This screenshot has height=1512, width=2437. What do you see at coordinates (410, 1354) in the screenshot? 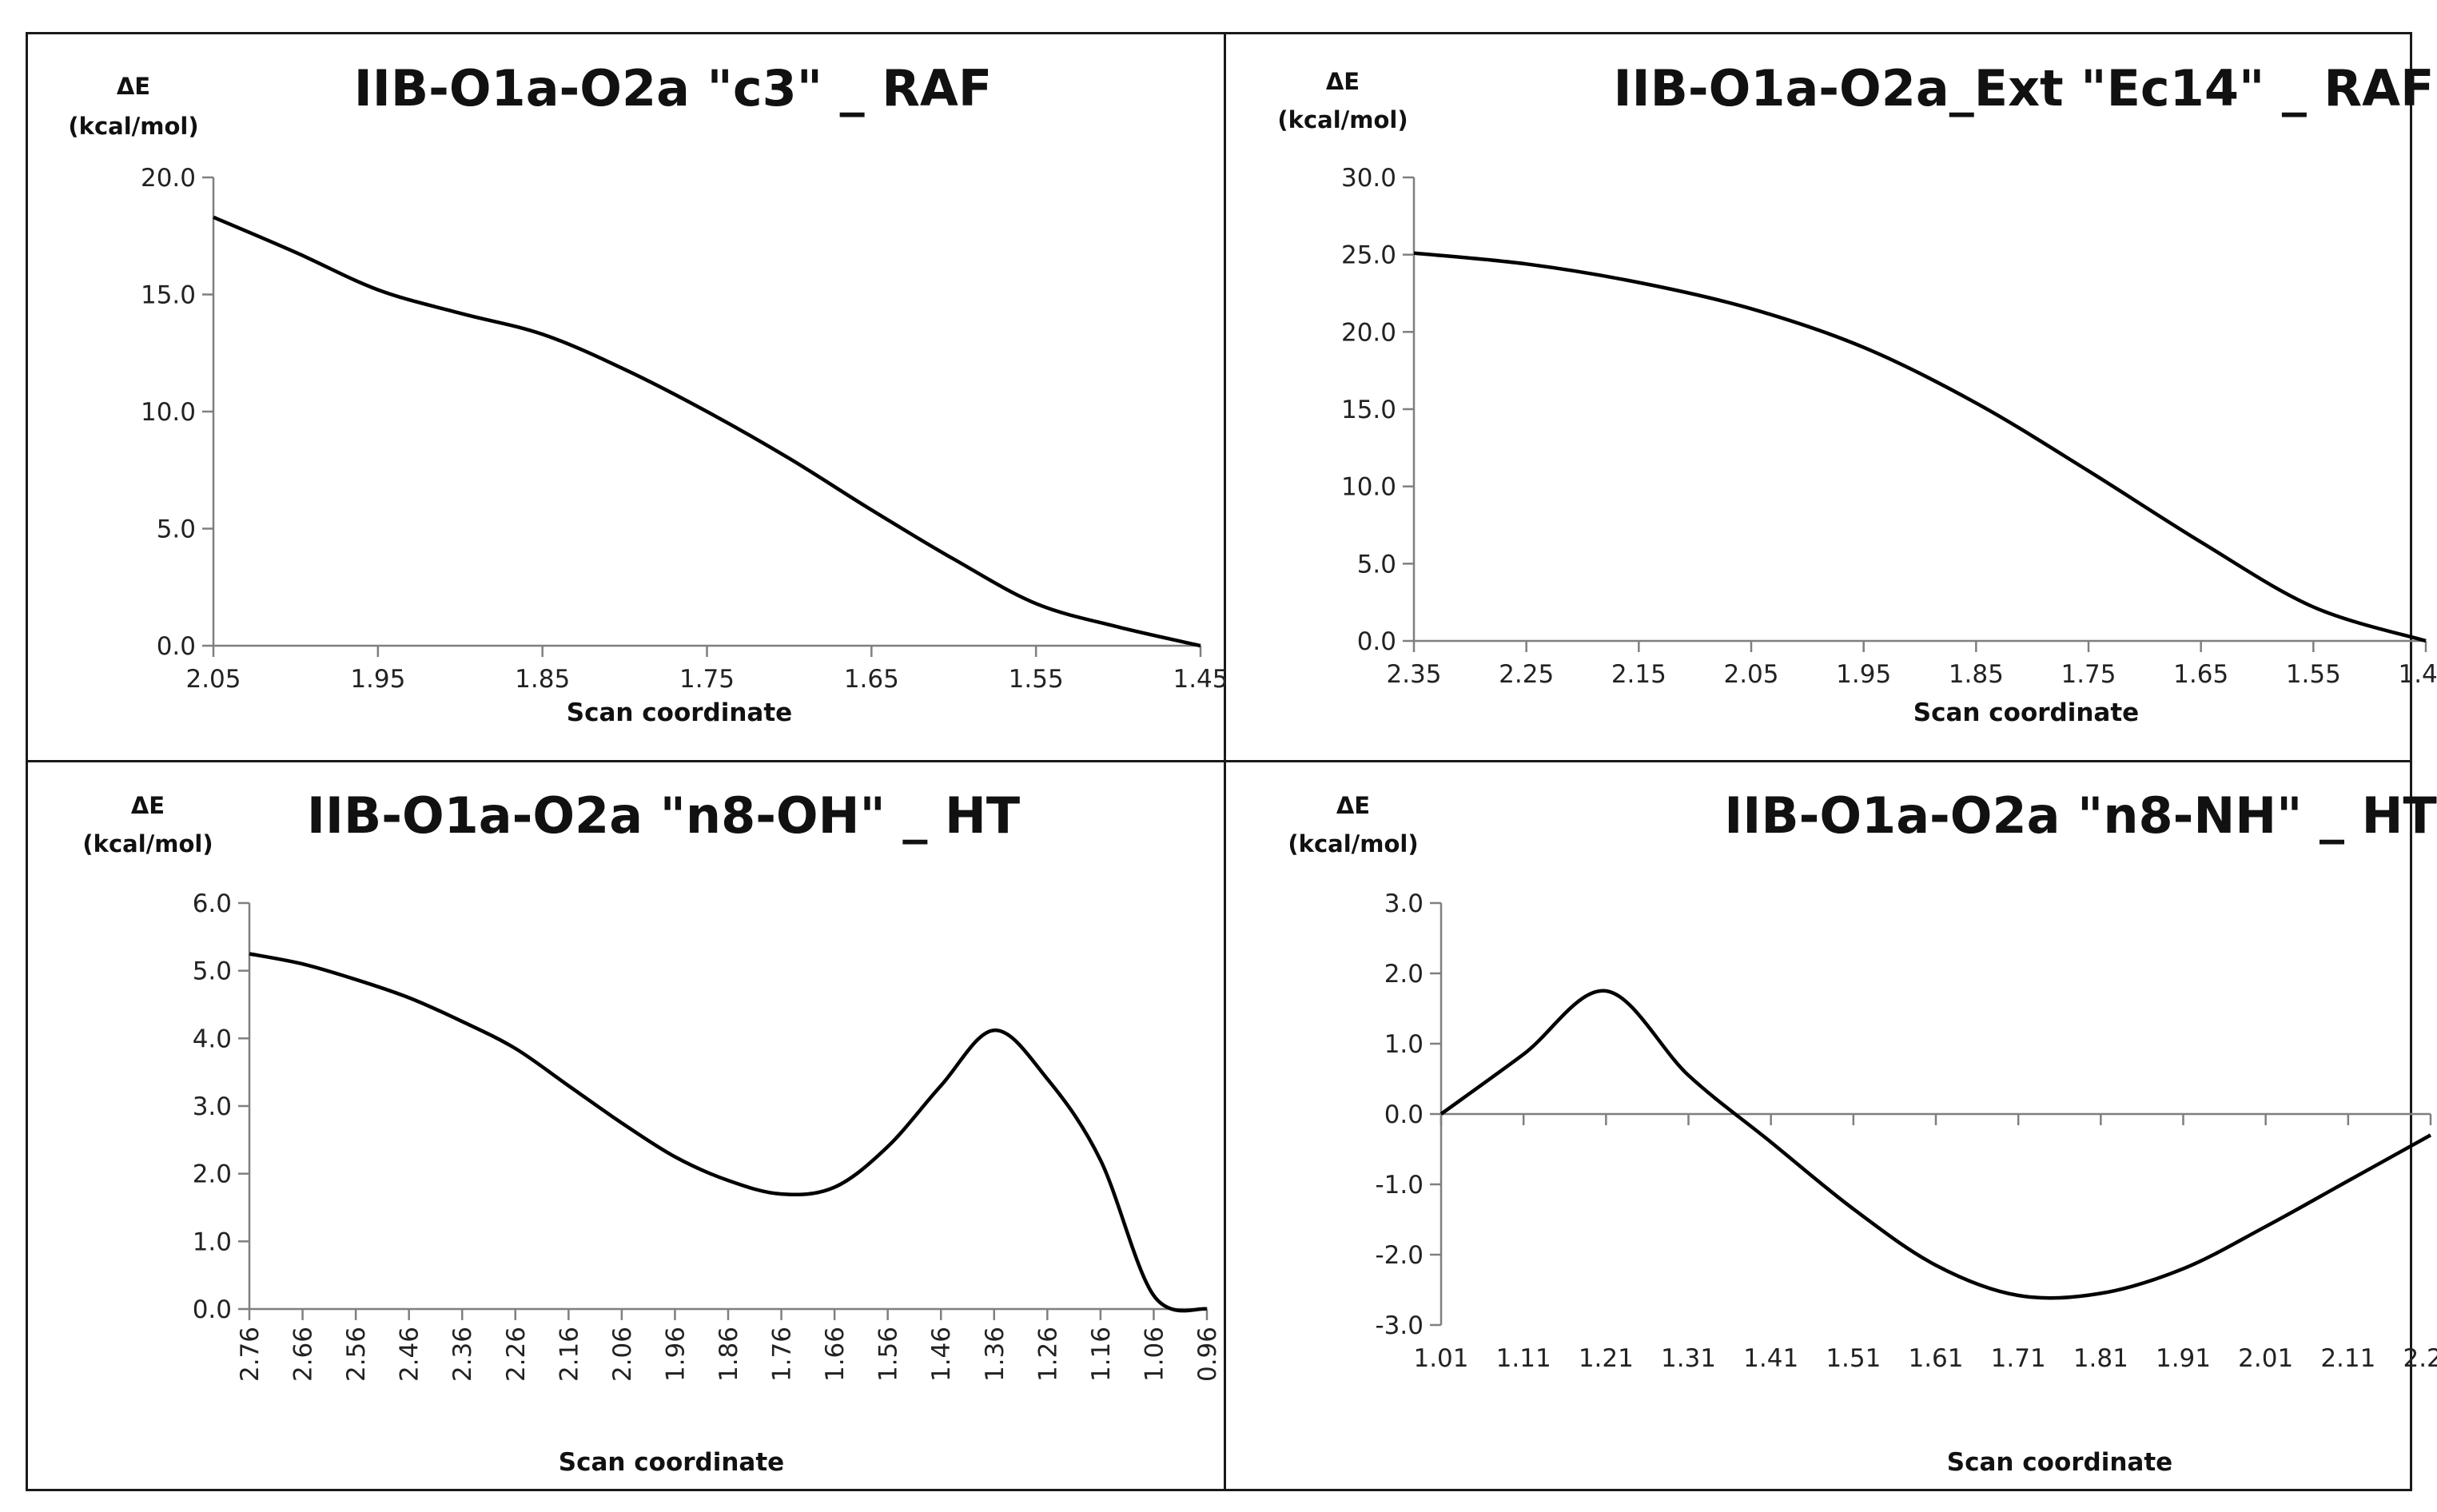
I see `x-tick-label: 2.46` at bounding box center [410, 1354].